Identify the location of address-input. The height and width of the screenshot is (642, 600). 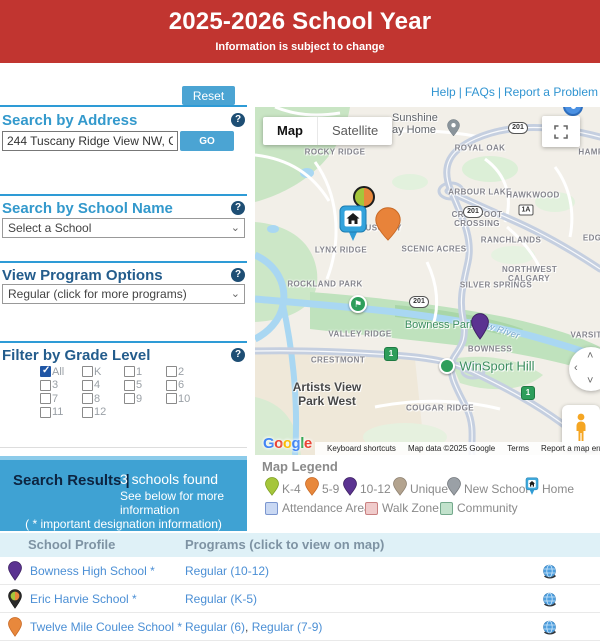
(90, 141).